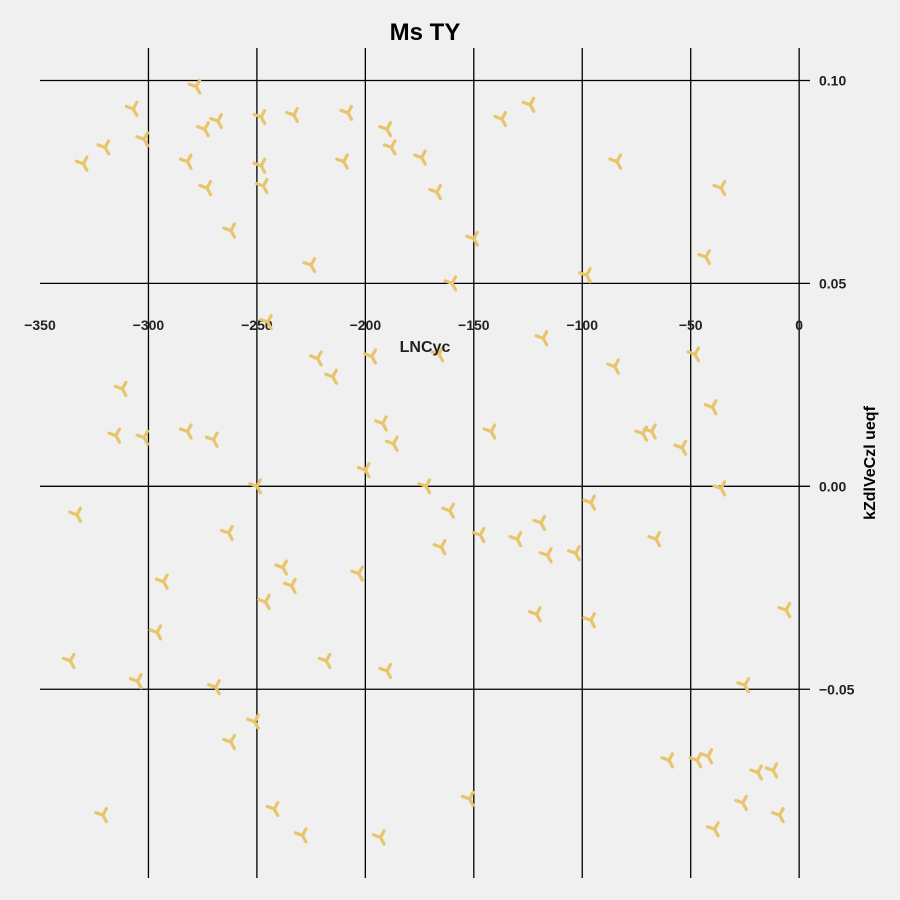  I want to click on y-axis-label: kZdlVeCzl ueqf, so click(870, 462).